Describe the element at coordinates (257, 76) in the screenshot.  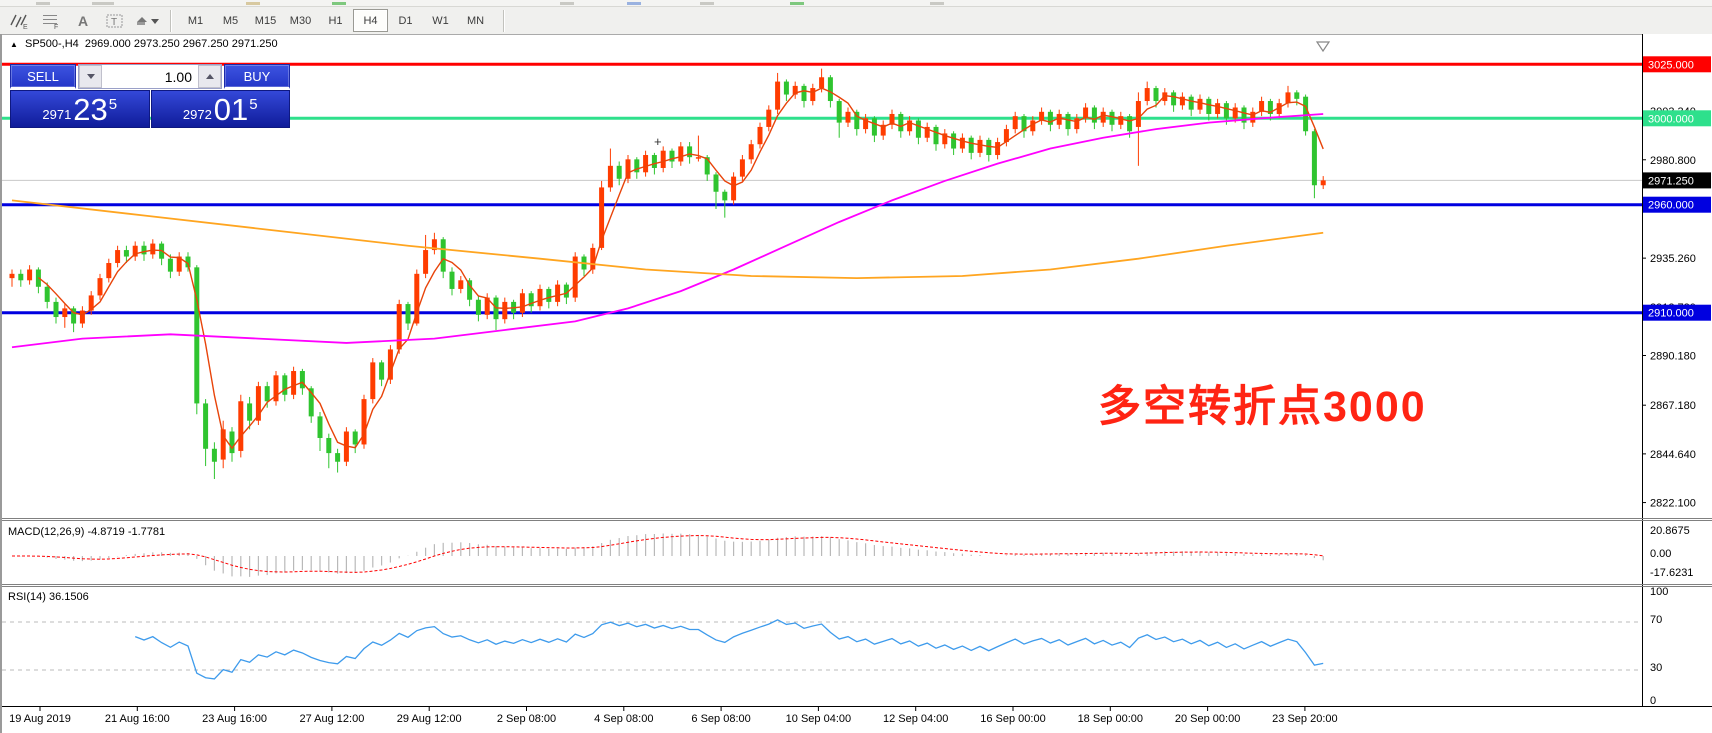
I see `buy-button: BUY` at that location.